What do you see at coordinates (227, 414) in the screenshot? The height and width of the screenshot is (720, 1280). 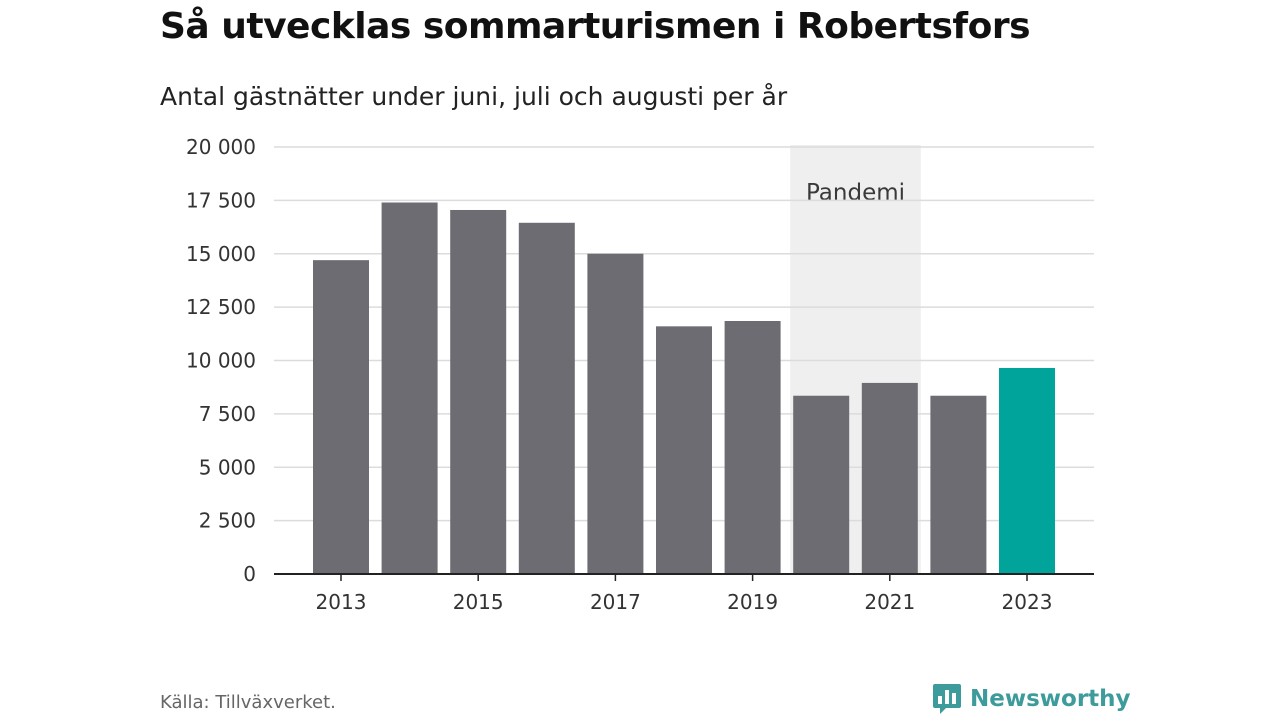 I see `y-tick-label: 7 500` at bounding box center [227, 414].